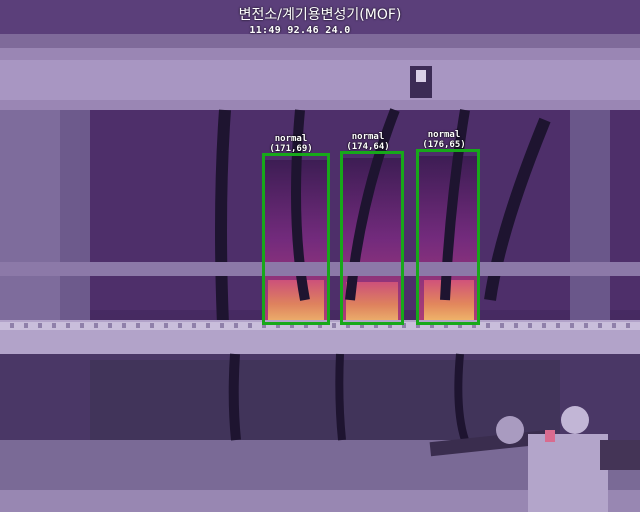 This screenshot has height=512, width=640. I want to click on station-title: 변전소/계기용변성기(MOF), so click(320, 15).